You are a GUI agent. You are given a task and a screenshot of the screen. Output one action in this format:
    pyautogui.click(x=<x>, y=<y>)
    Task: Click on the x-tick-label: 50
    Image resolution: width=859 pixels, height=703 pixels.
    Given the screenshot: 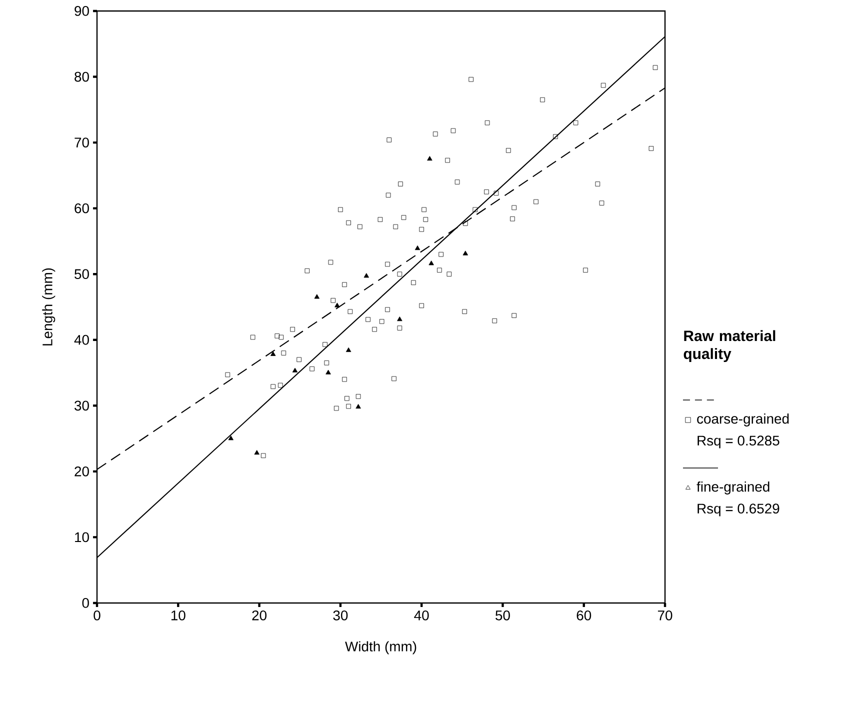 What is the action you would take?
    pyautogui.click(x=503, y=615)
    